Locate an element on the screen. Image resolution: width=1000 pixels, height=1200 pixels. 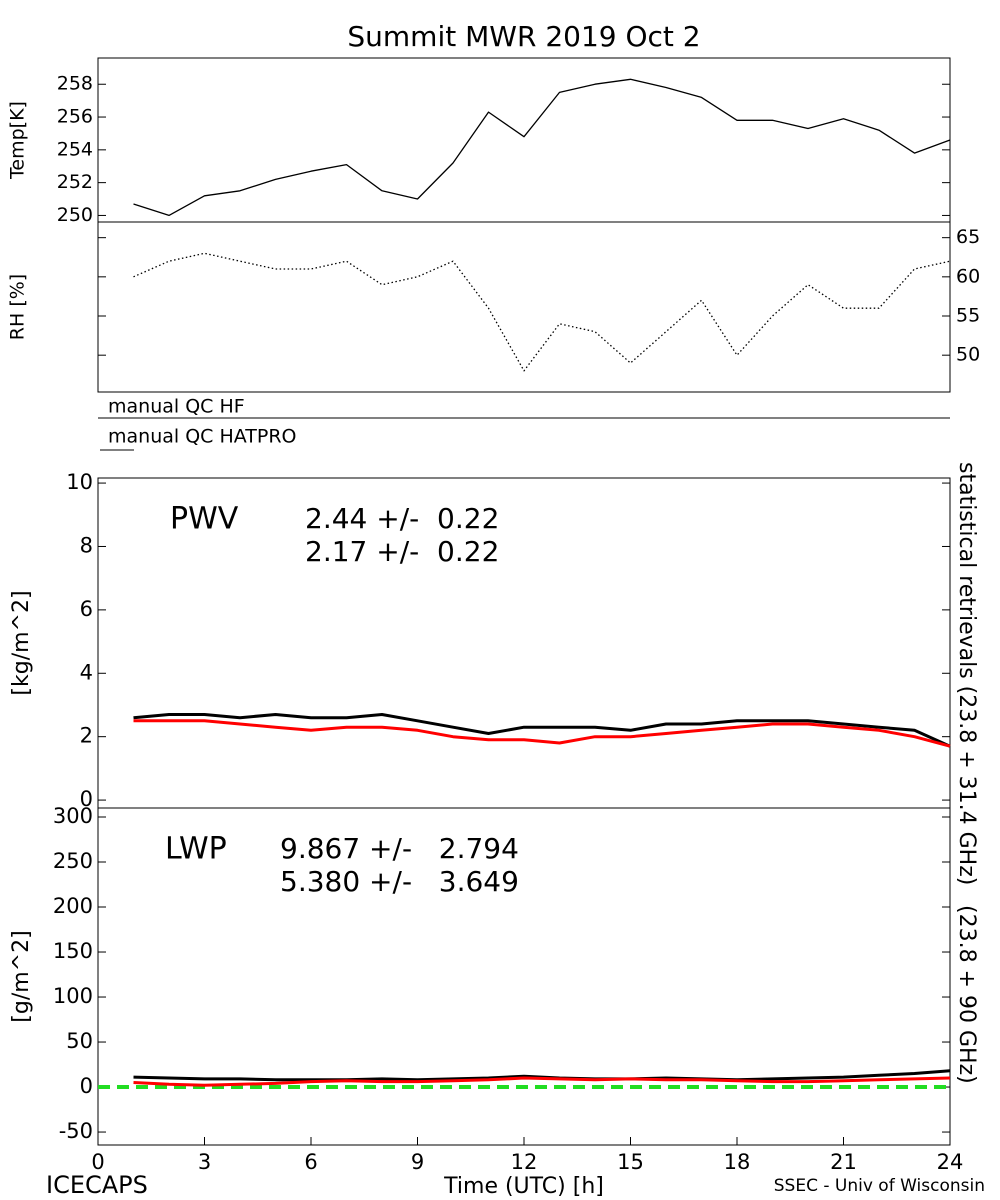
side-label: (23.8 + 90 GHz) is located at coordinates (966, 994).